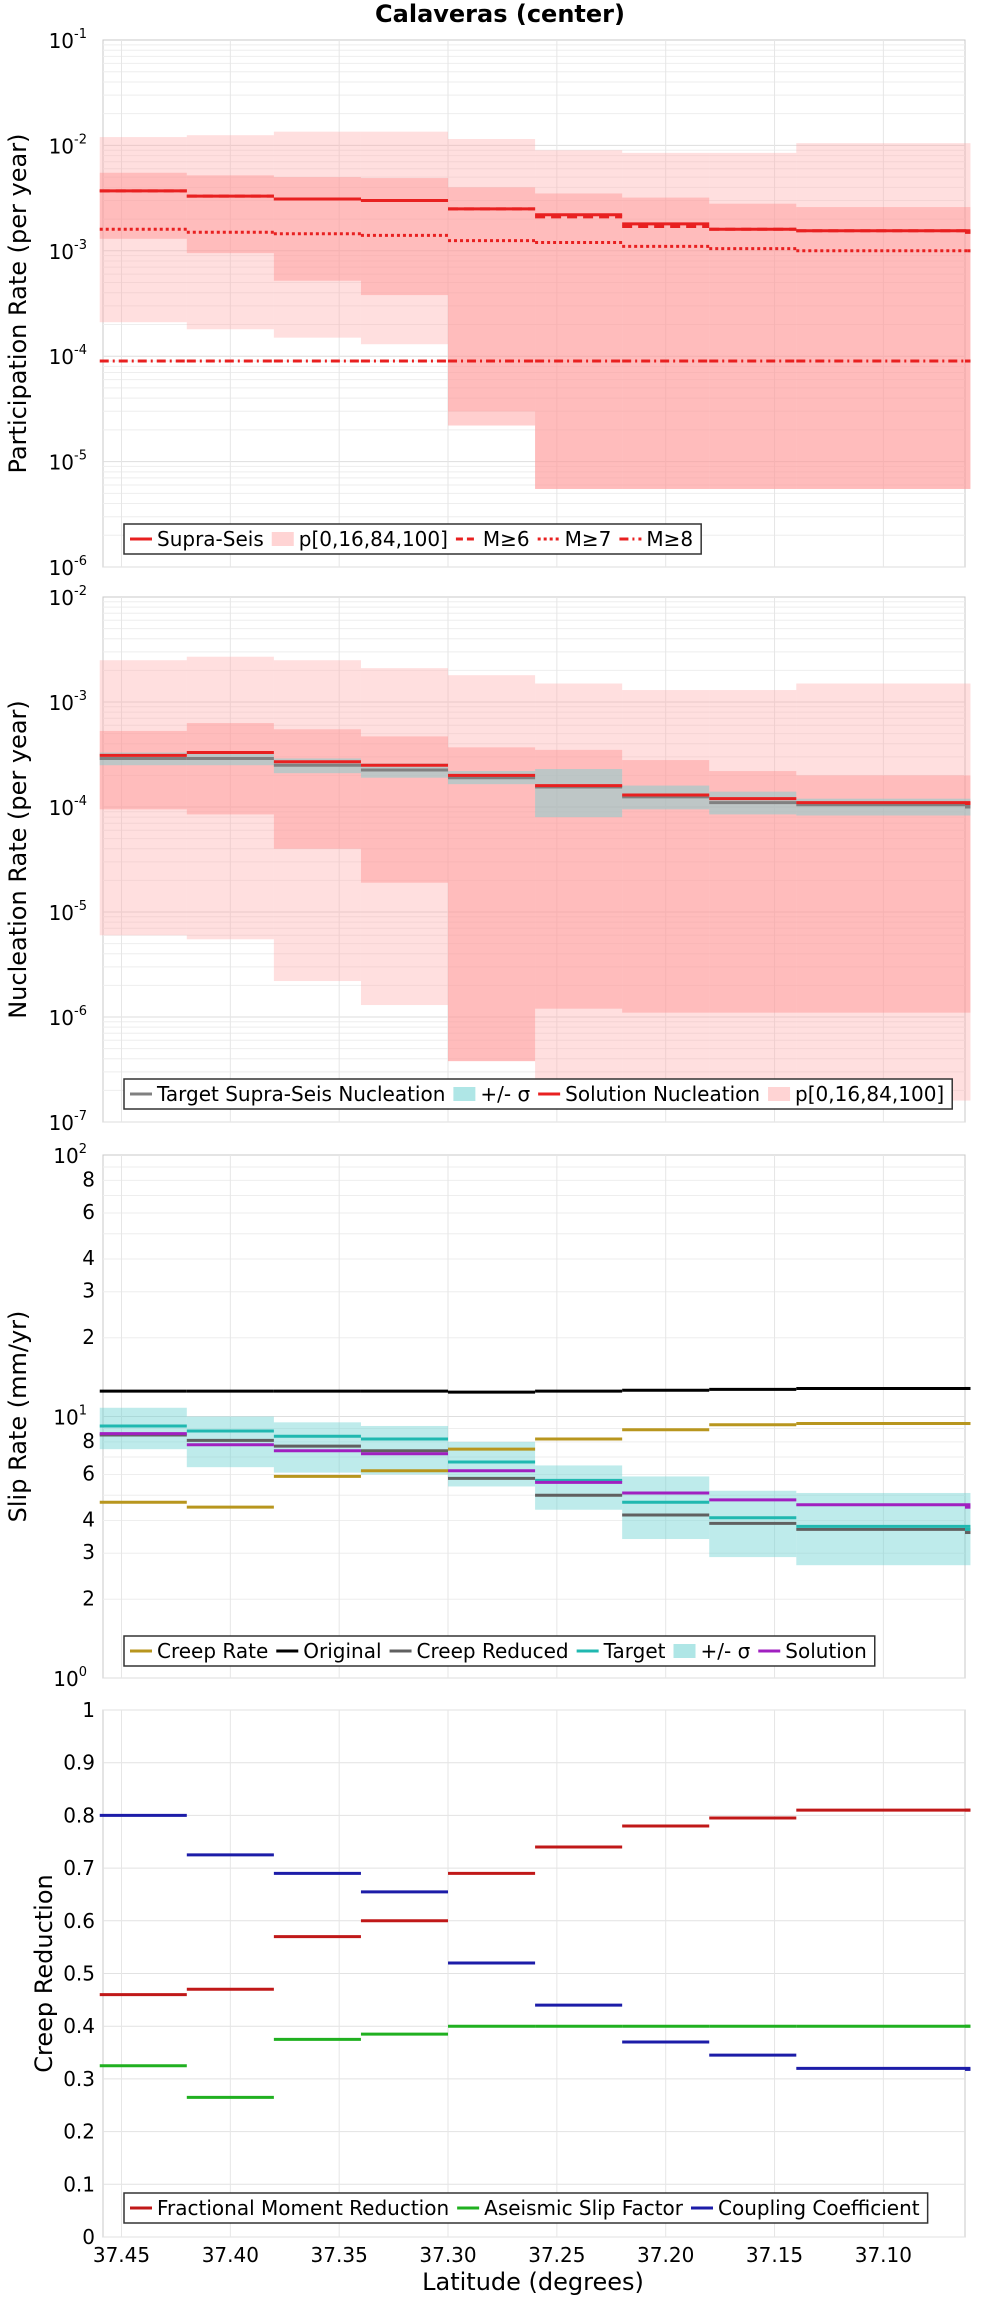 This screenshot has height=2300, width=1000. I want to click on y-tick-label: 0.2, so click(79, 2132).